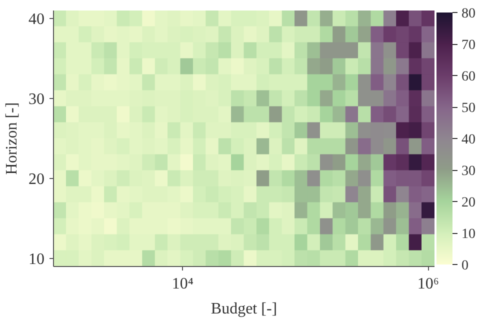 This screenshot has width=480, height=320. I want to click on x-tick-label: 10⁴, so click(183, 284).